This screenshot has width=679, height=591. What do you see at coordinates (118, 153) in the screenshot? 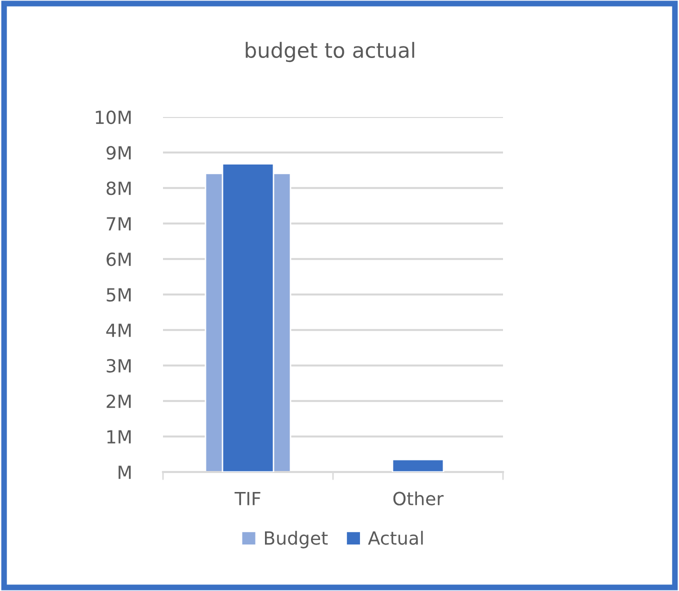
I see `y-tick-label: 9M` at bounding box center [118, 153].